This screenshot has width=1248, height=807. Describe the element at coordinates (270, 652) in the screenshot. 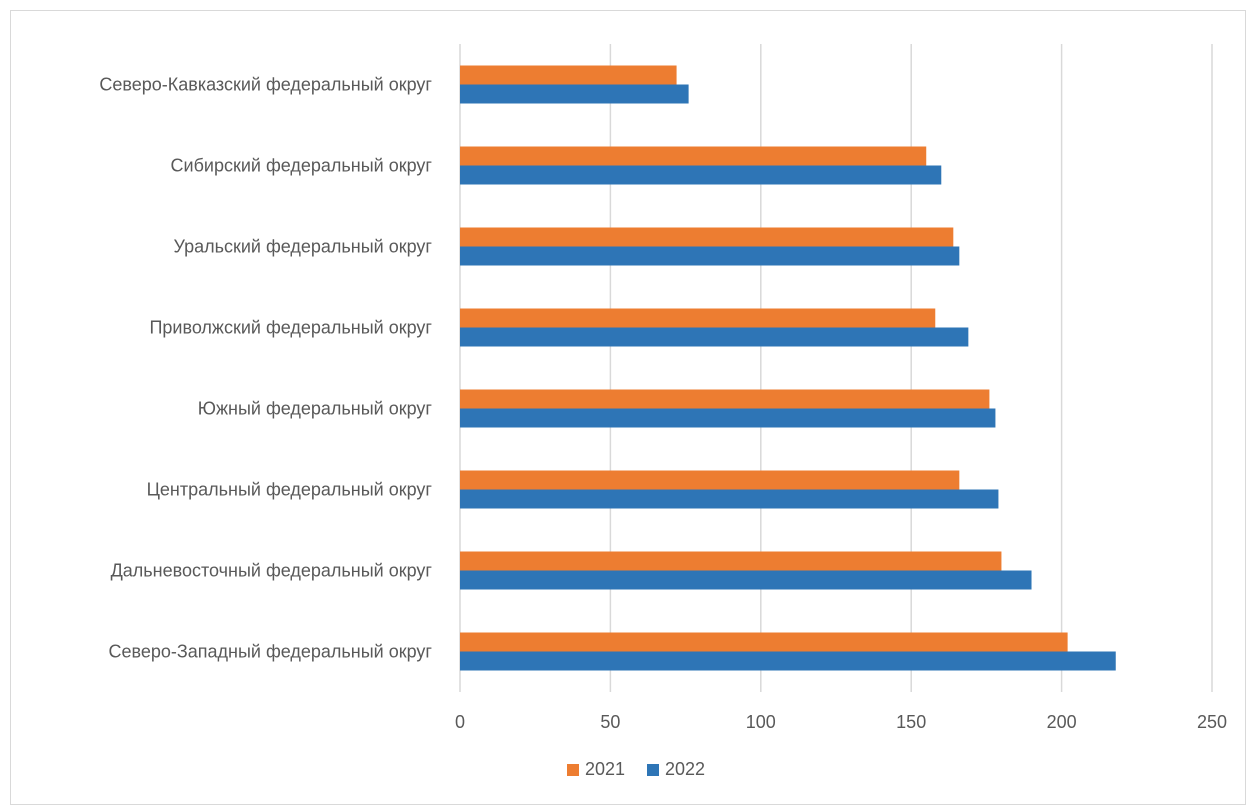

I see `category-label: Северо-Западный федеральный округ` at that location.